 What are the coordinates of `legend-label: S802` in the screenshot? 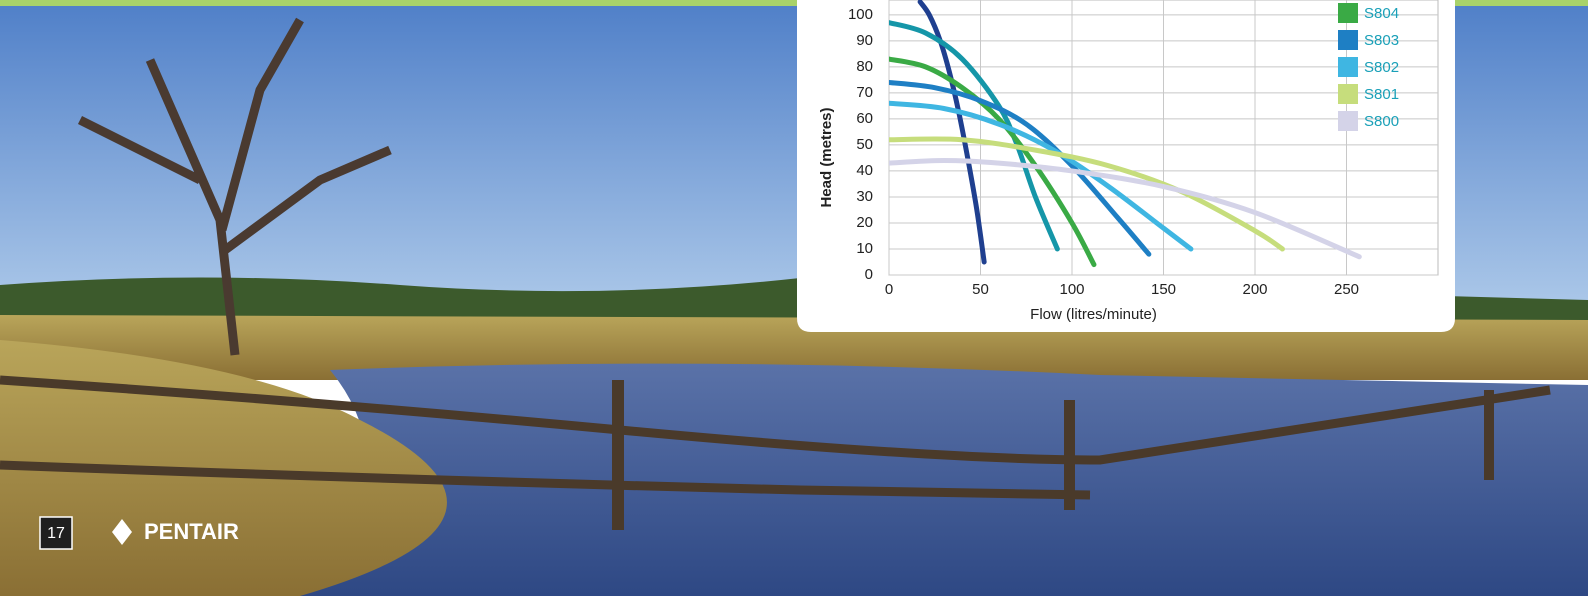 It's located at (1381, 67).